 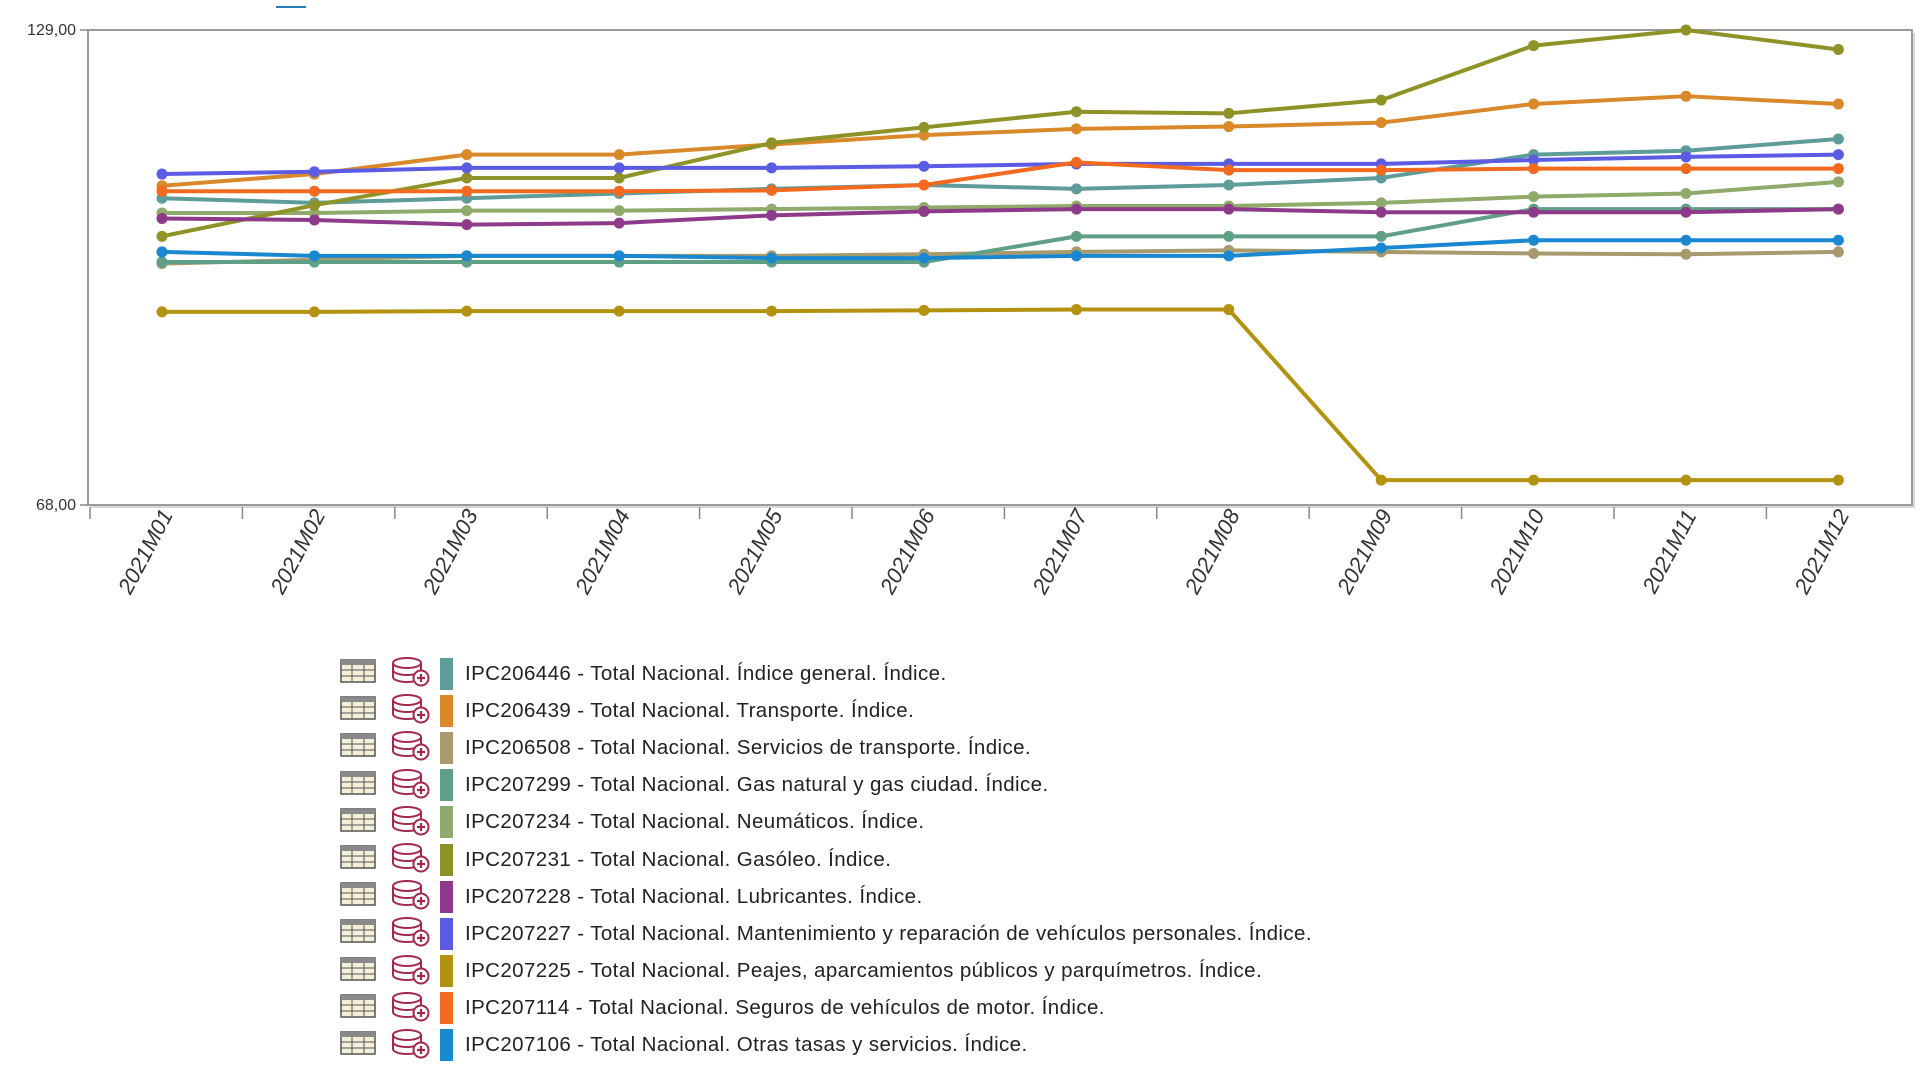 I want to click on x-tick-label: 2021M09, so click(x=1365, y=552).